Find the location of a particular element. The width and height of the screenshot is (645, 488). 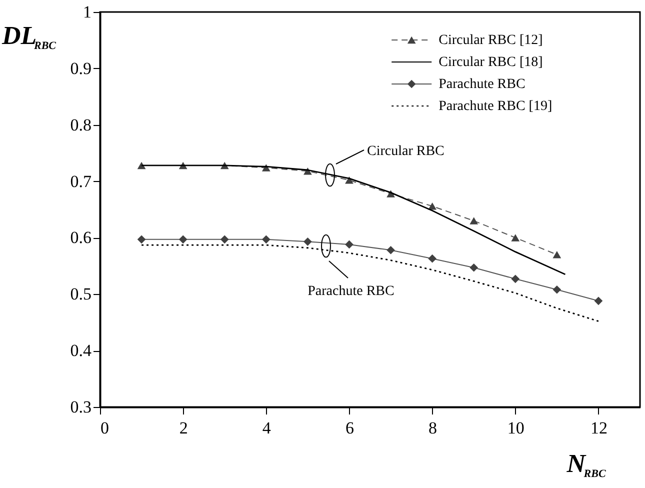

legend-label: Parachute RBC is located at coordinates (482, 84).